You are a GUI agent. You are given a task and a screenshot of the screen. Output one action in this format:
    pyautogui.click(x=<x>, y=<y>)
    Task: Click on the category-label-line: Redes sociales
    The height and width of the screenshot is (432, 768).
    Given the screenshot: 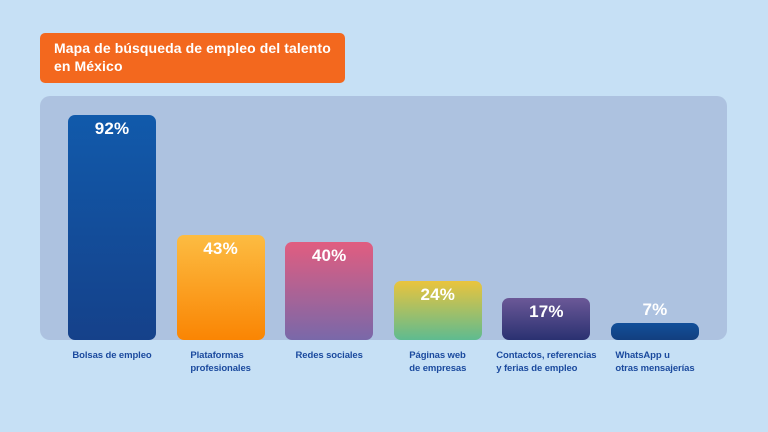 What is the action you would take?
    pyautogui.click(x=329, y=355)
    